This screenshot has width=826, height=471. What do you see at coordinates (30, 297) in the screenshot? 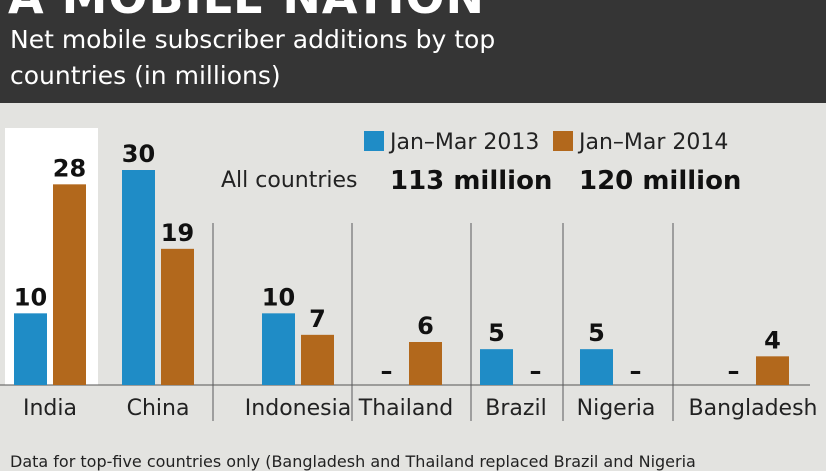
I see `value-label-2013-india: 10` at bounding box center [30, 297].